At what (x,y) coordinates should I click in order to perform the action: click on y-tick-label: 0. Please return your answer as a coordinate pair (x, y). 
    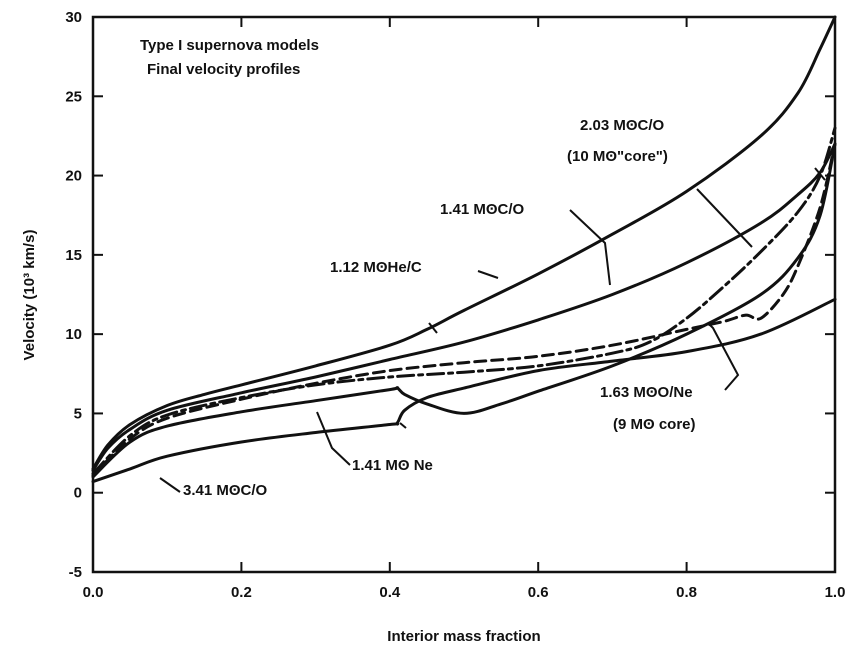
    Looking at the image, I should click on (78, 493).